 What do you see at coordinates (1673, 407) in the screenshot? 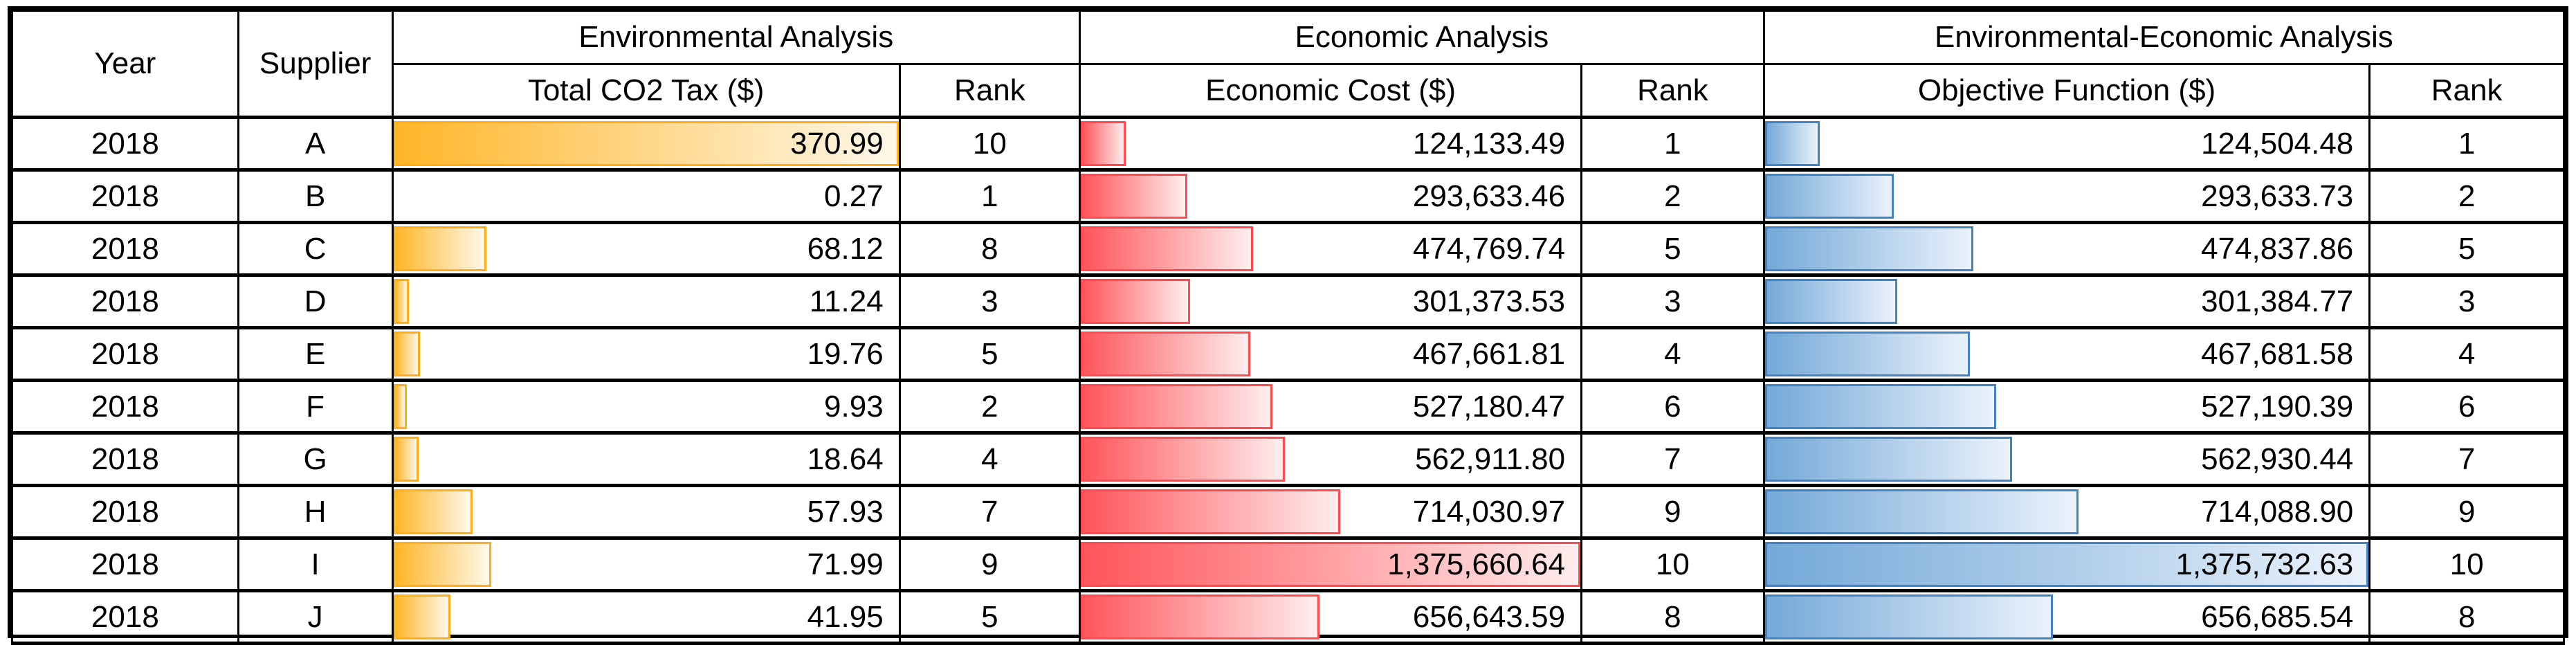
I see `economic-rank-cell: 6` at bounding box center [1673, 407].